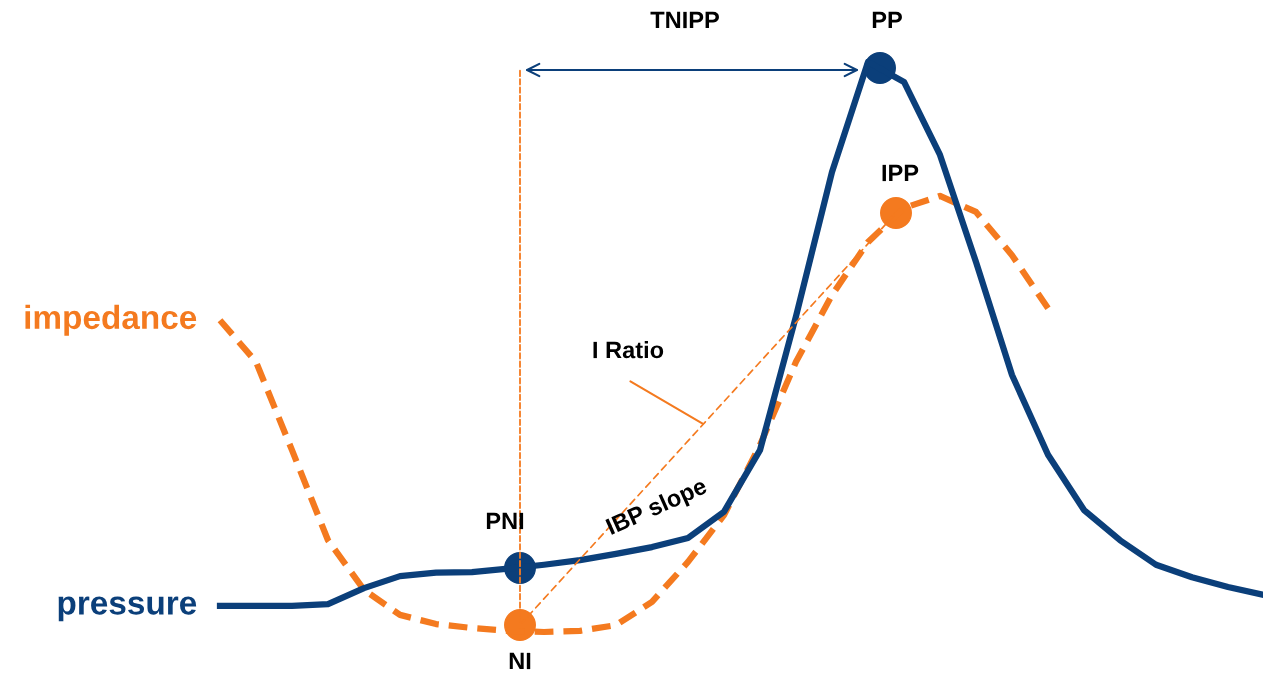 This screenshot has height=686, width=1263. Describe the element at coordinates (520, 661) in the screenshot. I see `text: NI` at that location.